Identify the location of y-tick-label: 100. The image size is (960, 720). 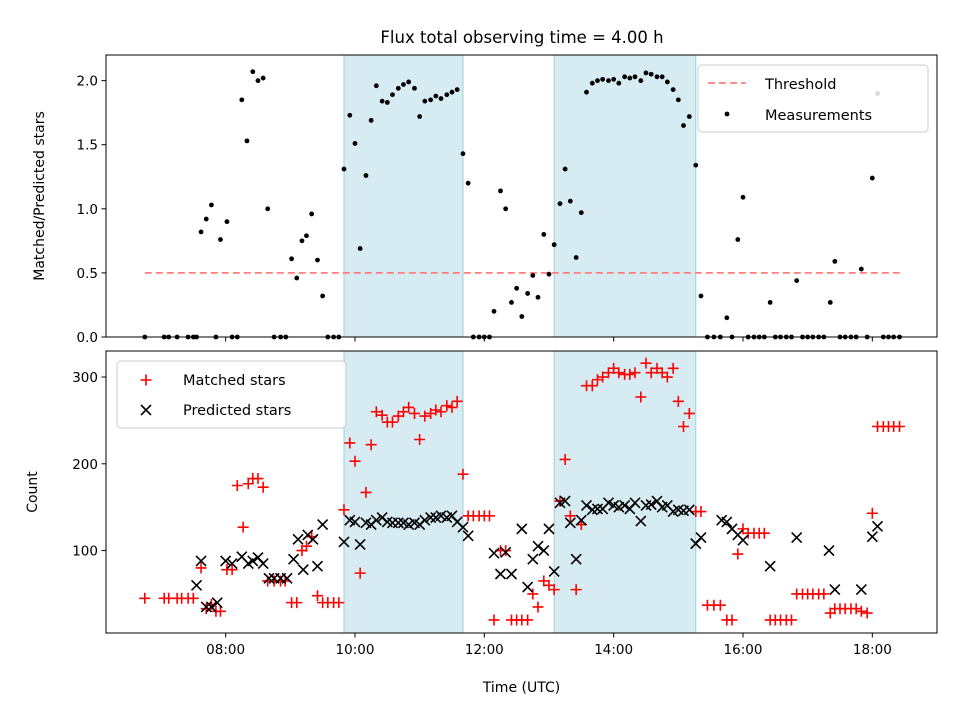
(85, 552).